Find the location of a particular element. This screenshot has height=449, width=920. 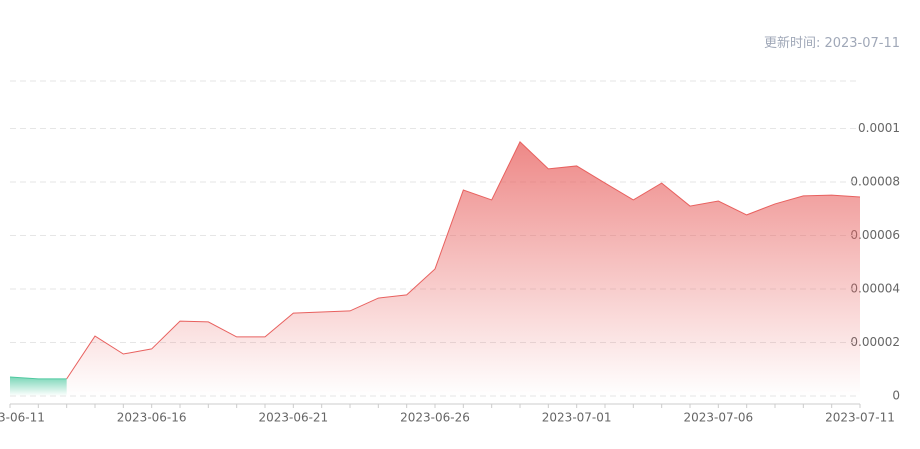

update-time: 更新时间: 2023-07-11 is located at coordinates (831, 43).